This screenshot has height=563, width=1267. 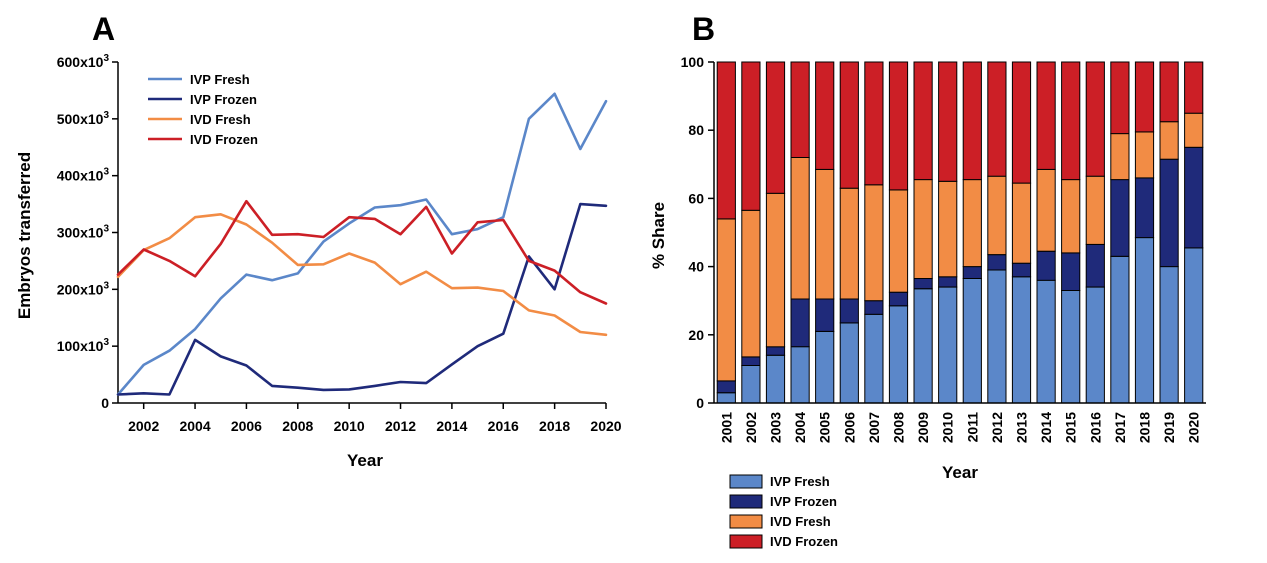 What do you see at coordinates (365, 460) in the screenshot?
I see `x-axis-title: Year` at bounding box center [365, 460].